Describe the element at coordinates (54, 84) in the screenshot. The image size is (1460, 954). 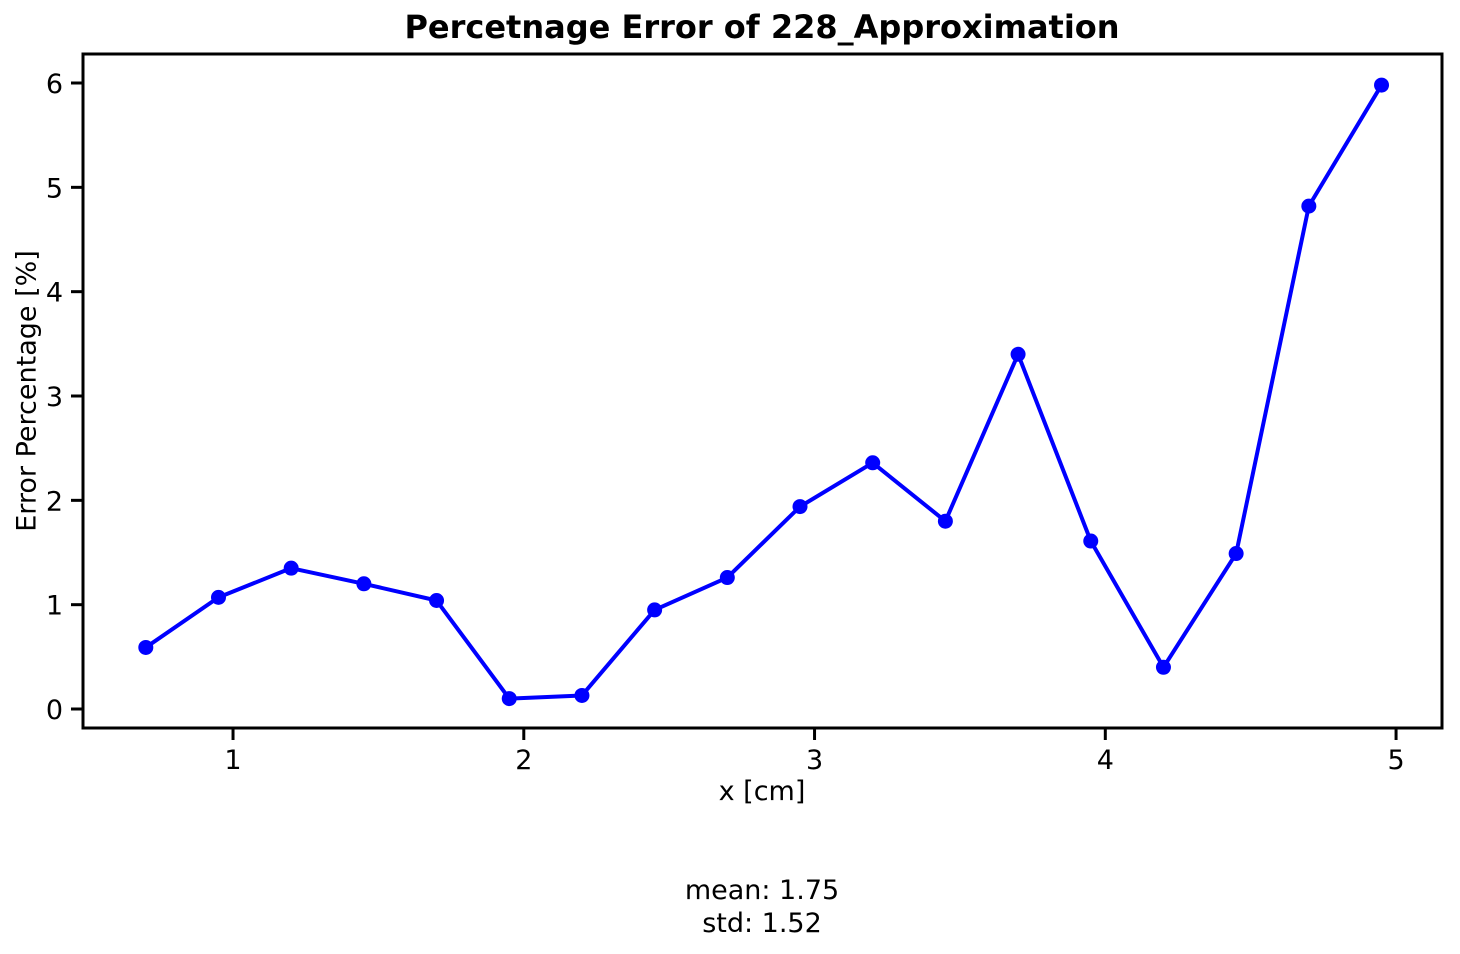
I see `y-tick-label: 6` at that location.